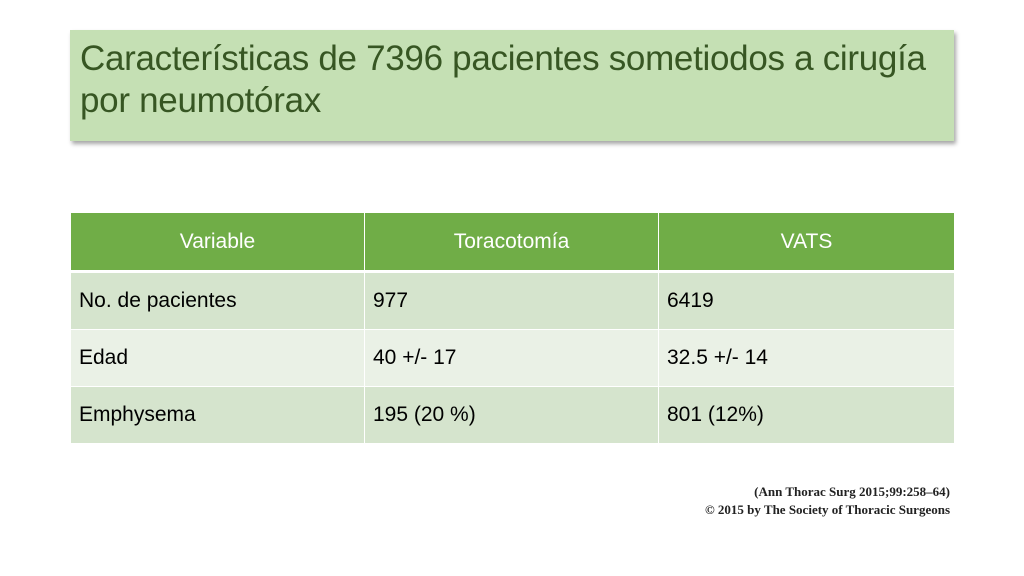 Image resolution: width=1024 pixels, height=576 pixels. I want to click on table-row: No. de pacientes 977 6419, so click(512, 300).